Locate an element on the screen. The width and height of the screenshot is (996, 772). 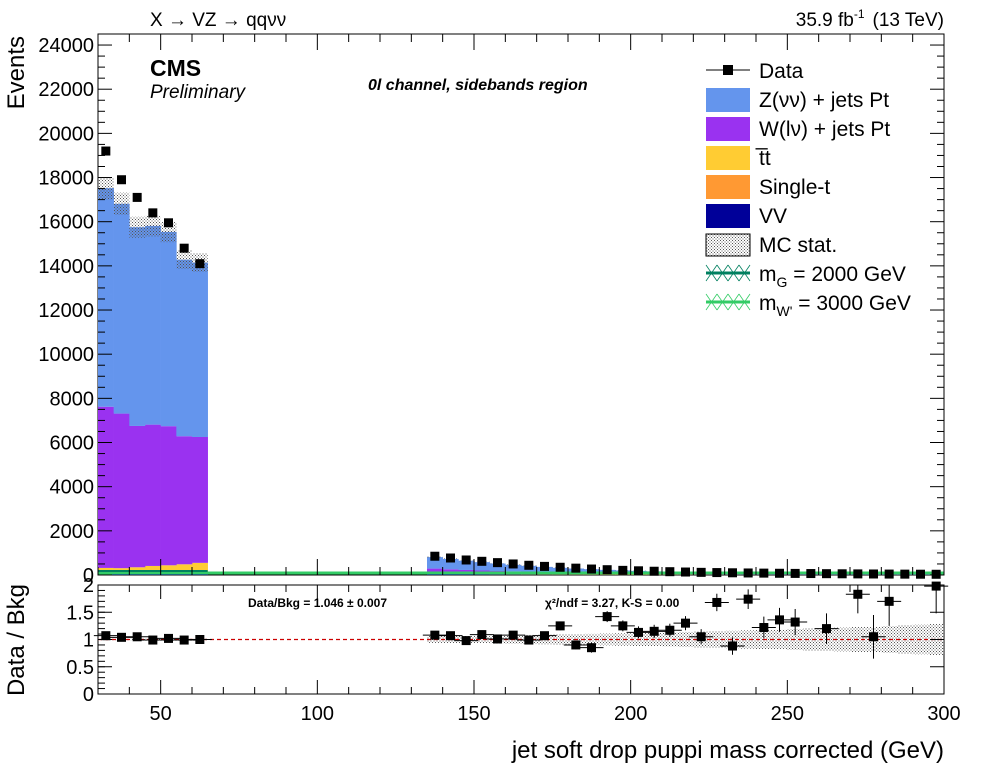
ratio-points is located at coordinates (521, 620).